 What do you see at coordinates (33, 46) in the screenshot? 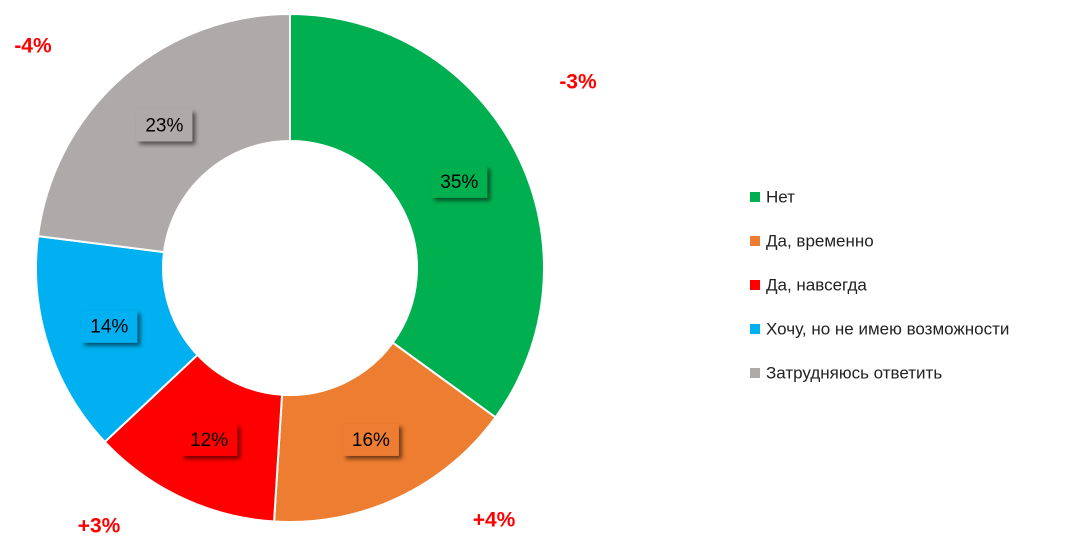
I see `change-annotation: -4%` at bounding box center [33, 46].